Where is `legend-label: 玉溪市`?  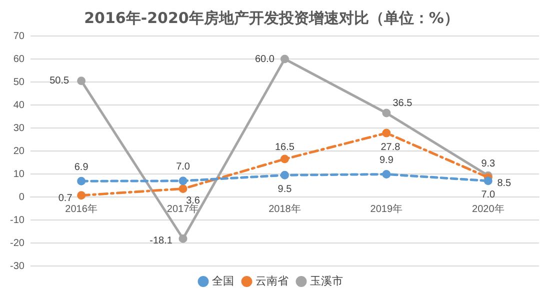
legend-label: 玉溪市 is located at coordinates (326, 281).